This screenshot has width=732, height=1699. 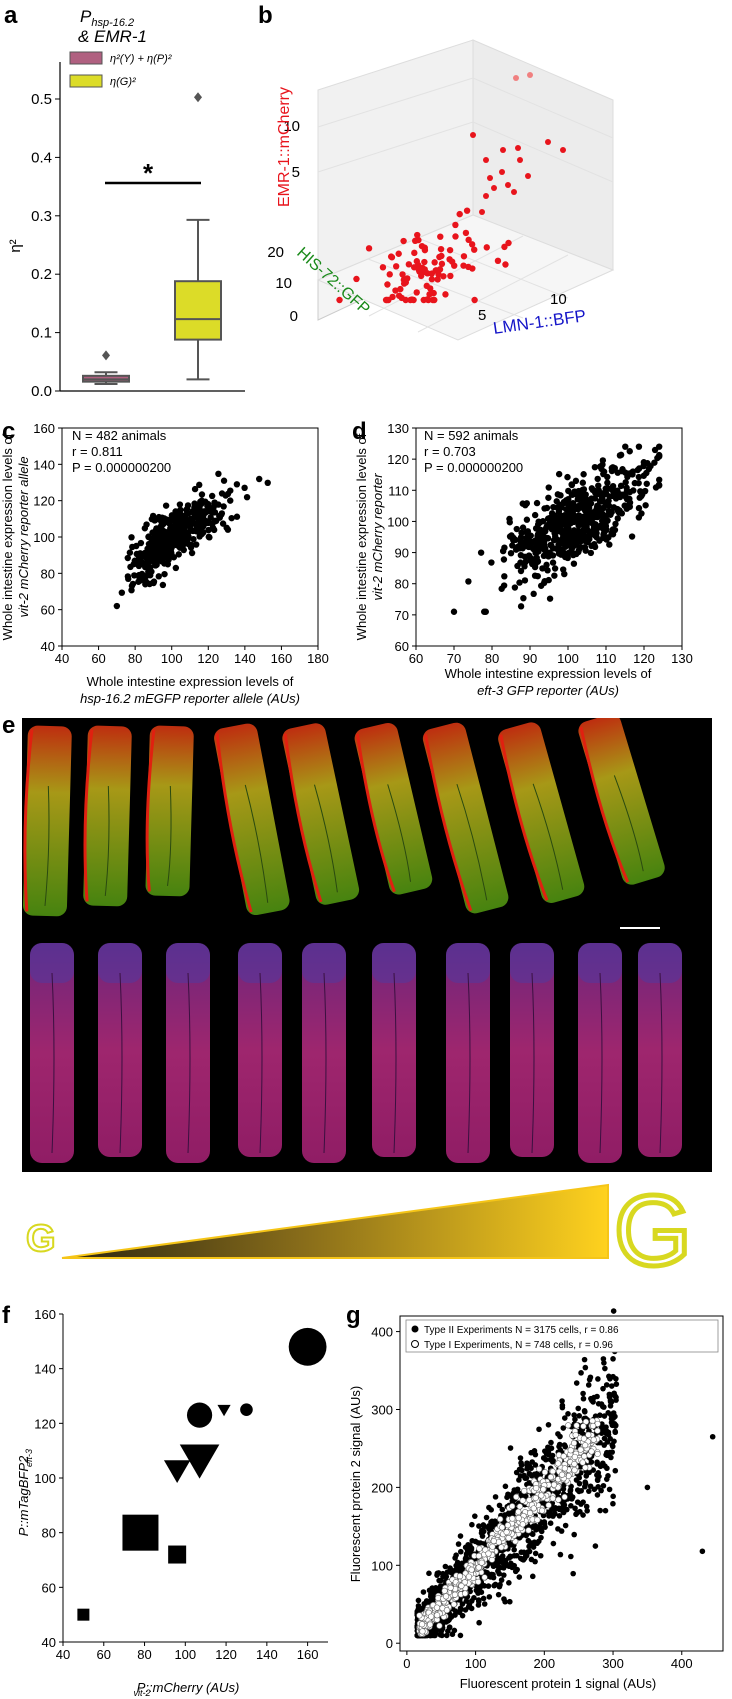 I want to click on legend-marker-type1, so click(x=415, y=1344).